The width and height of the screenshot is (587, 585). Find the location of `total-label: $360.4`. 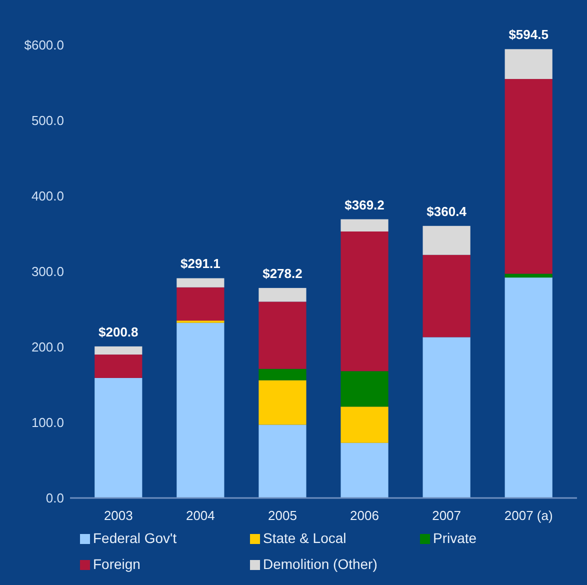

total-label: $360.4 is located at coordinates (447, 211).